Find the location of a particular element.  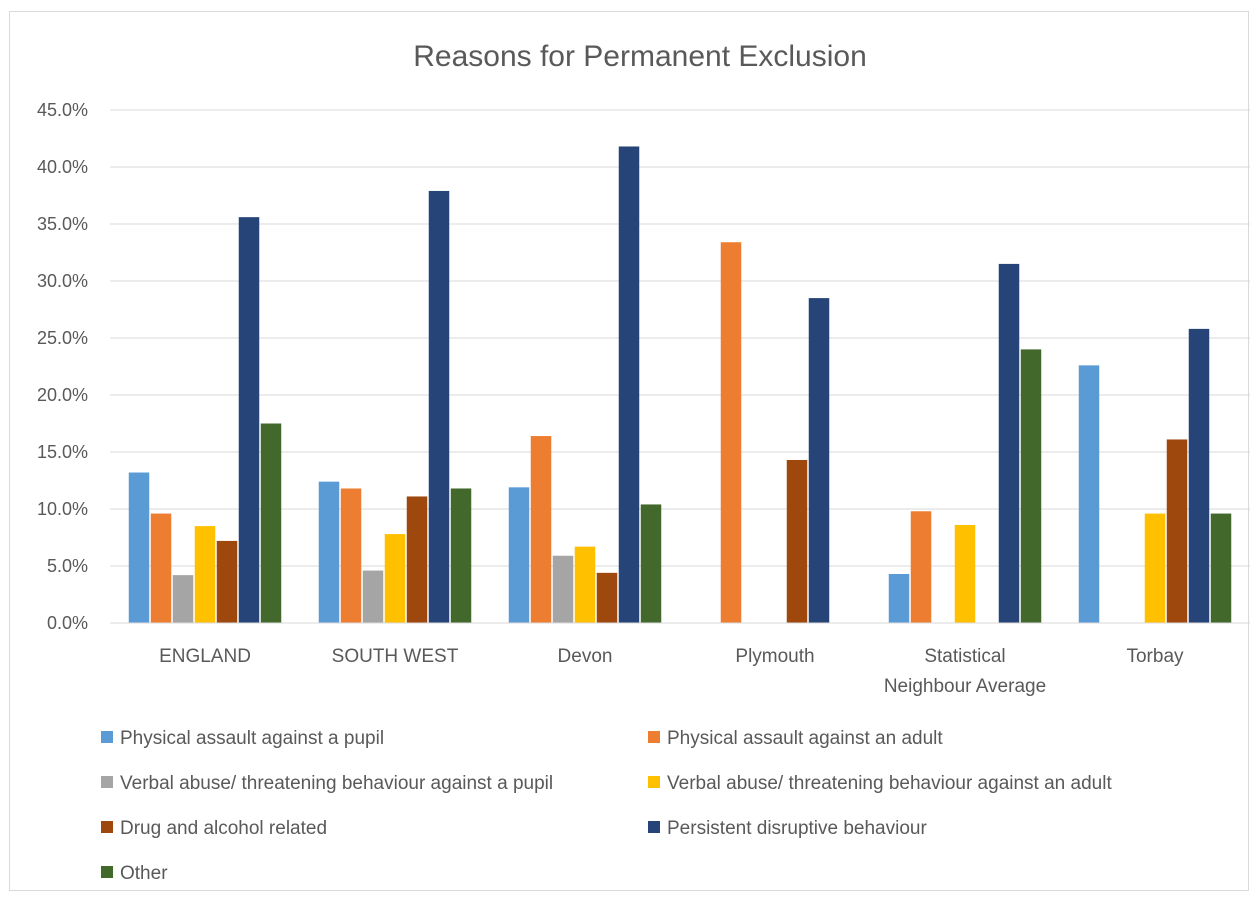

y-tick-label: 0.0% is located at coordinates (67, 623).